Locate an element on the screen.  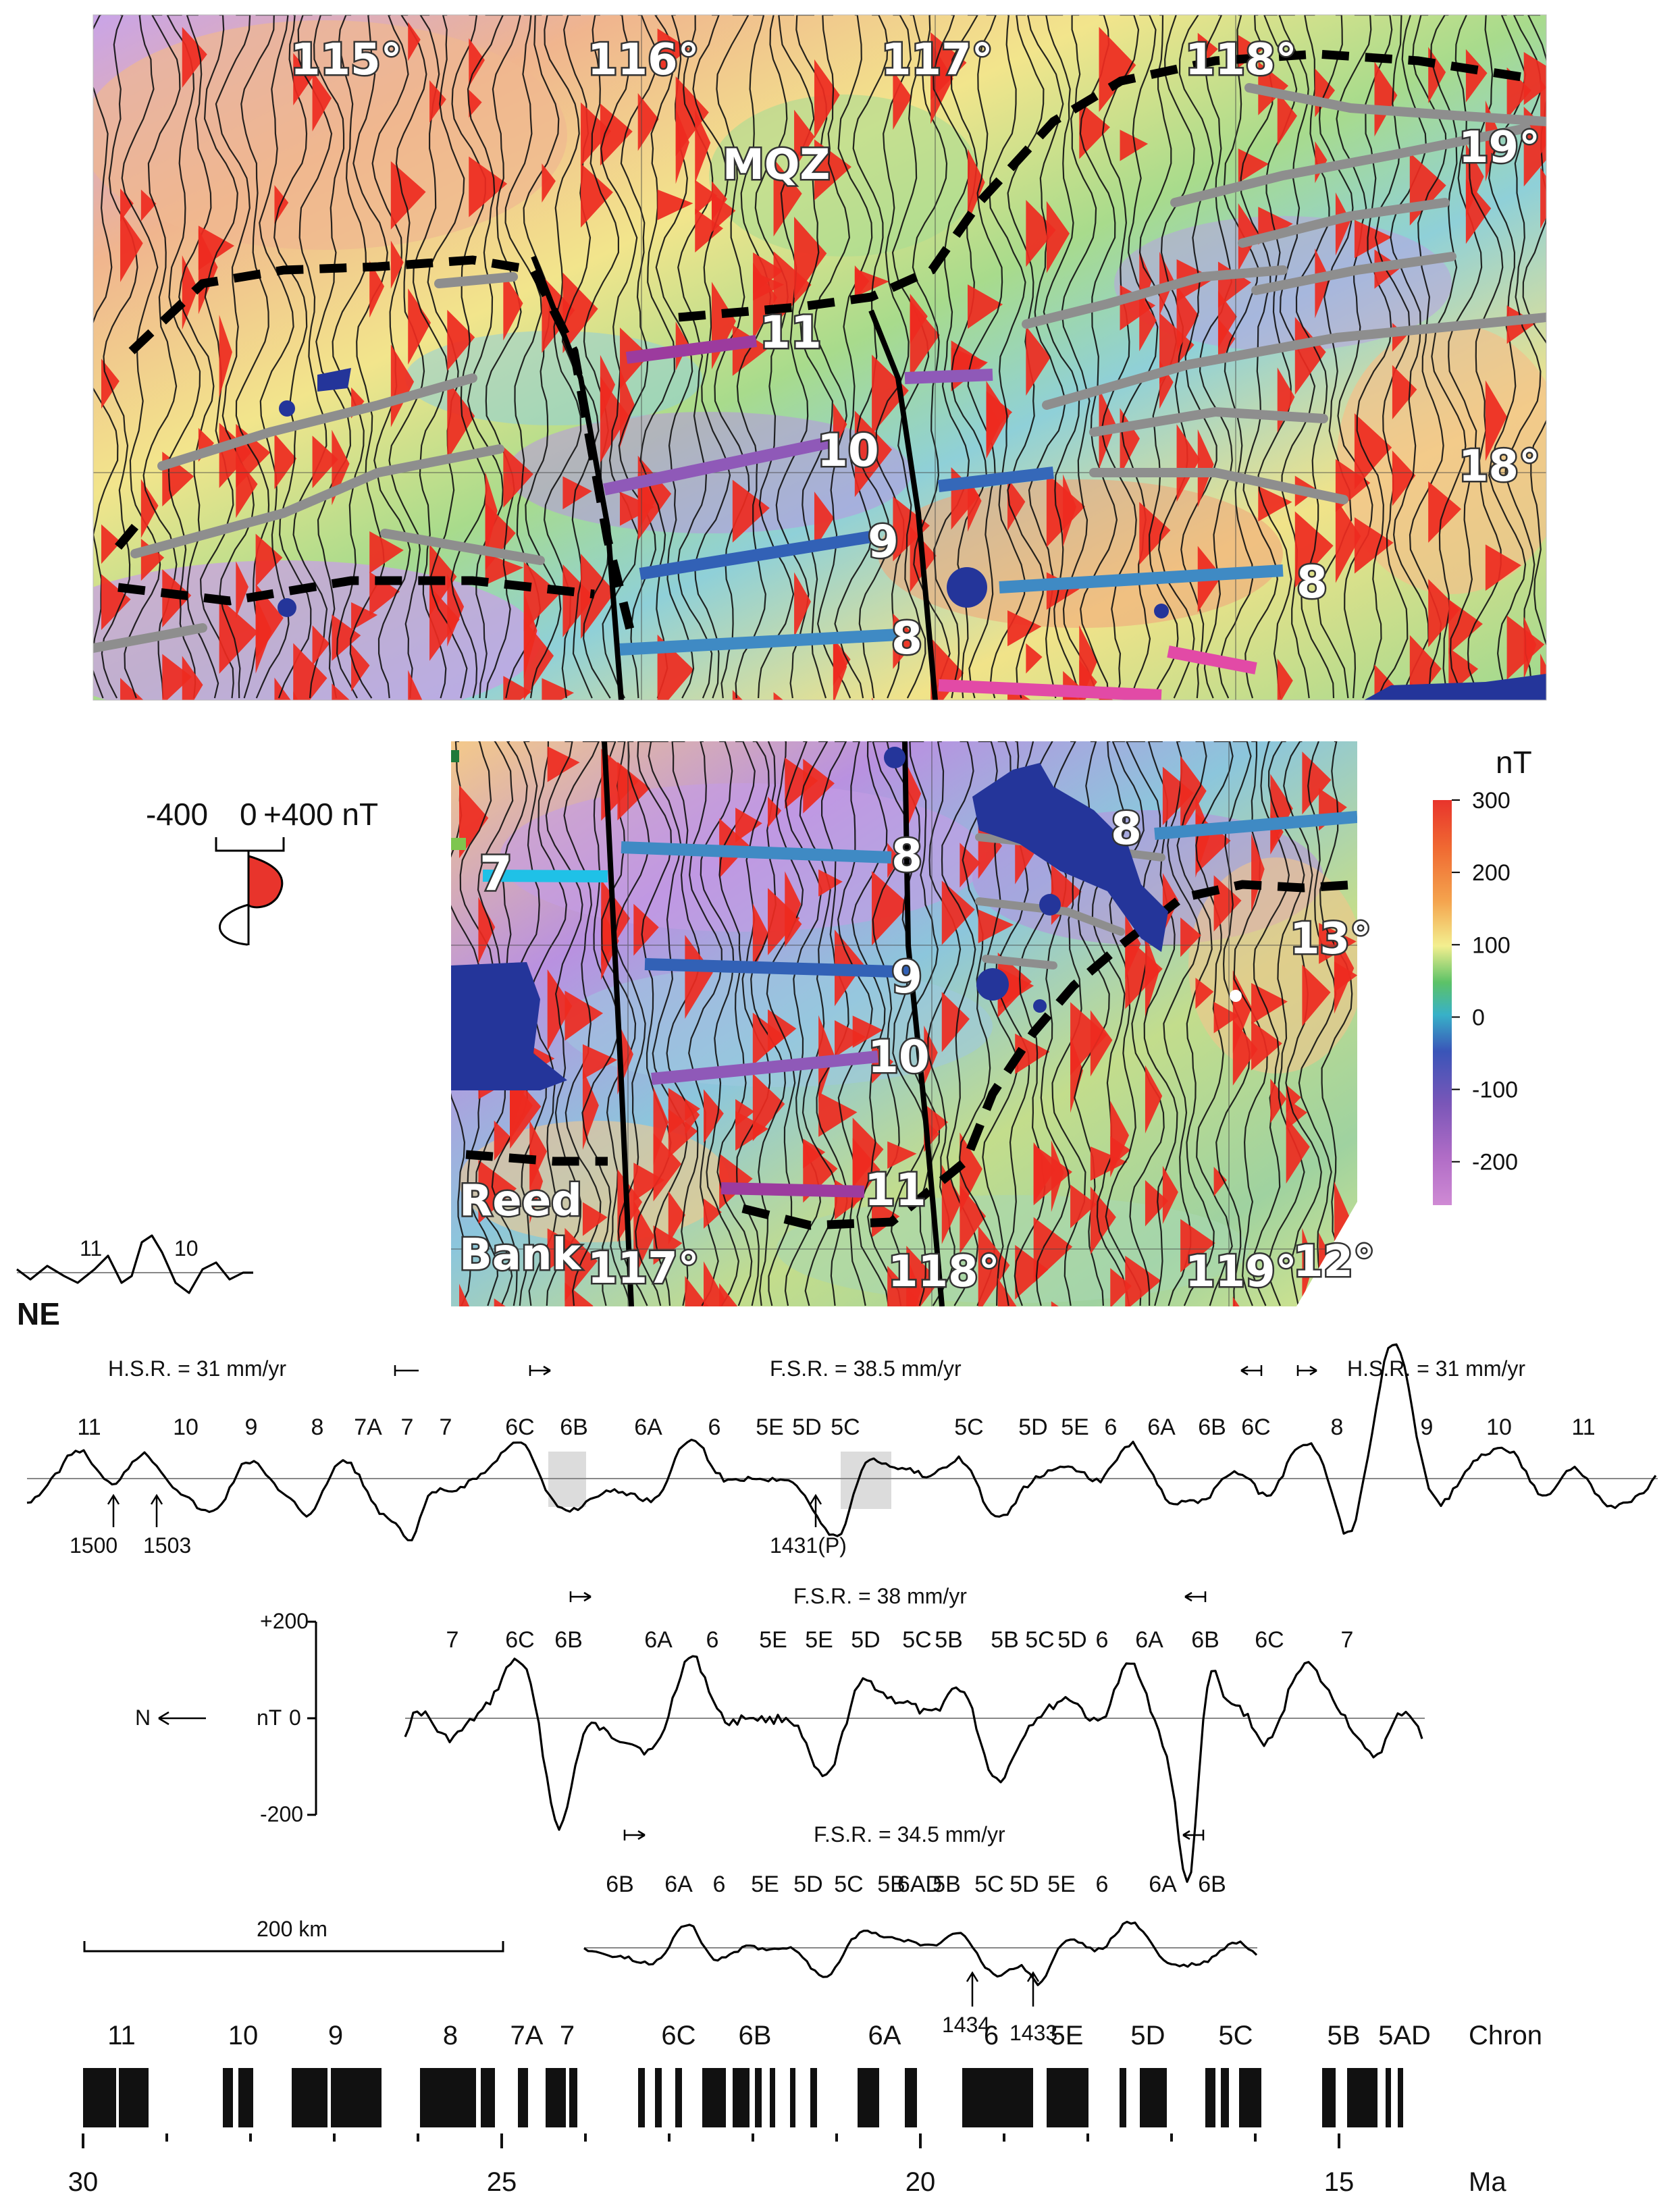
site-1433: 1433 is located at coordinates (1033, 2033).